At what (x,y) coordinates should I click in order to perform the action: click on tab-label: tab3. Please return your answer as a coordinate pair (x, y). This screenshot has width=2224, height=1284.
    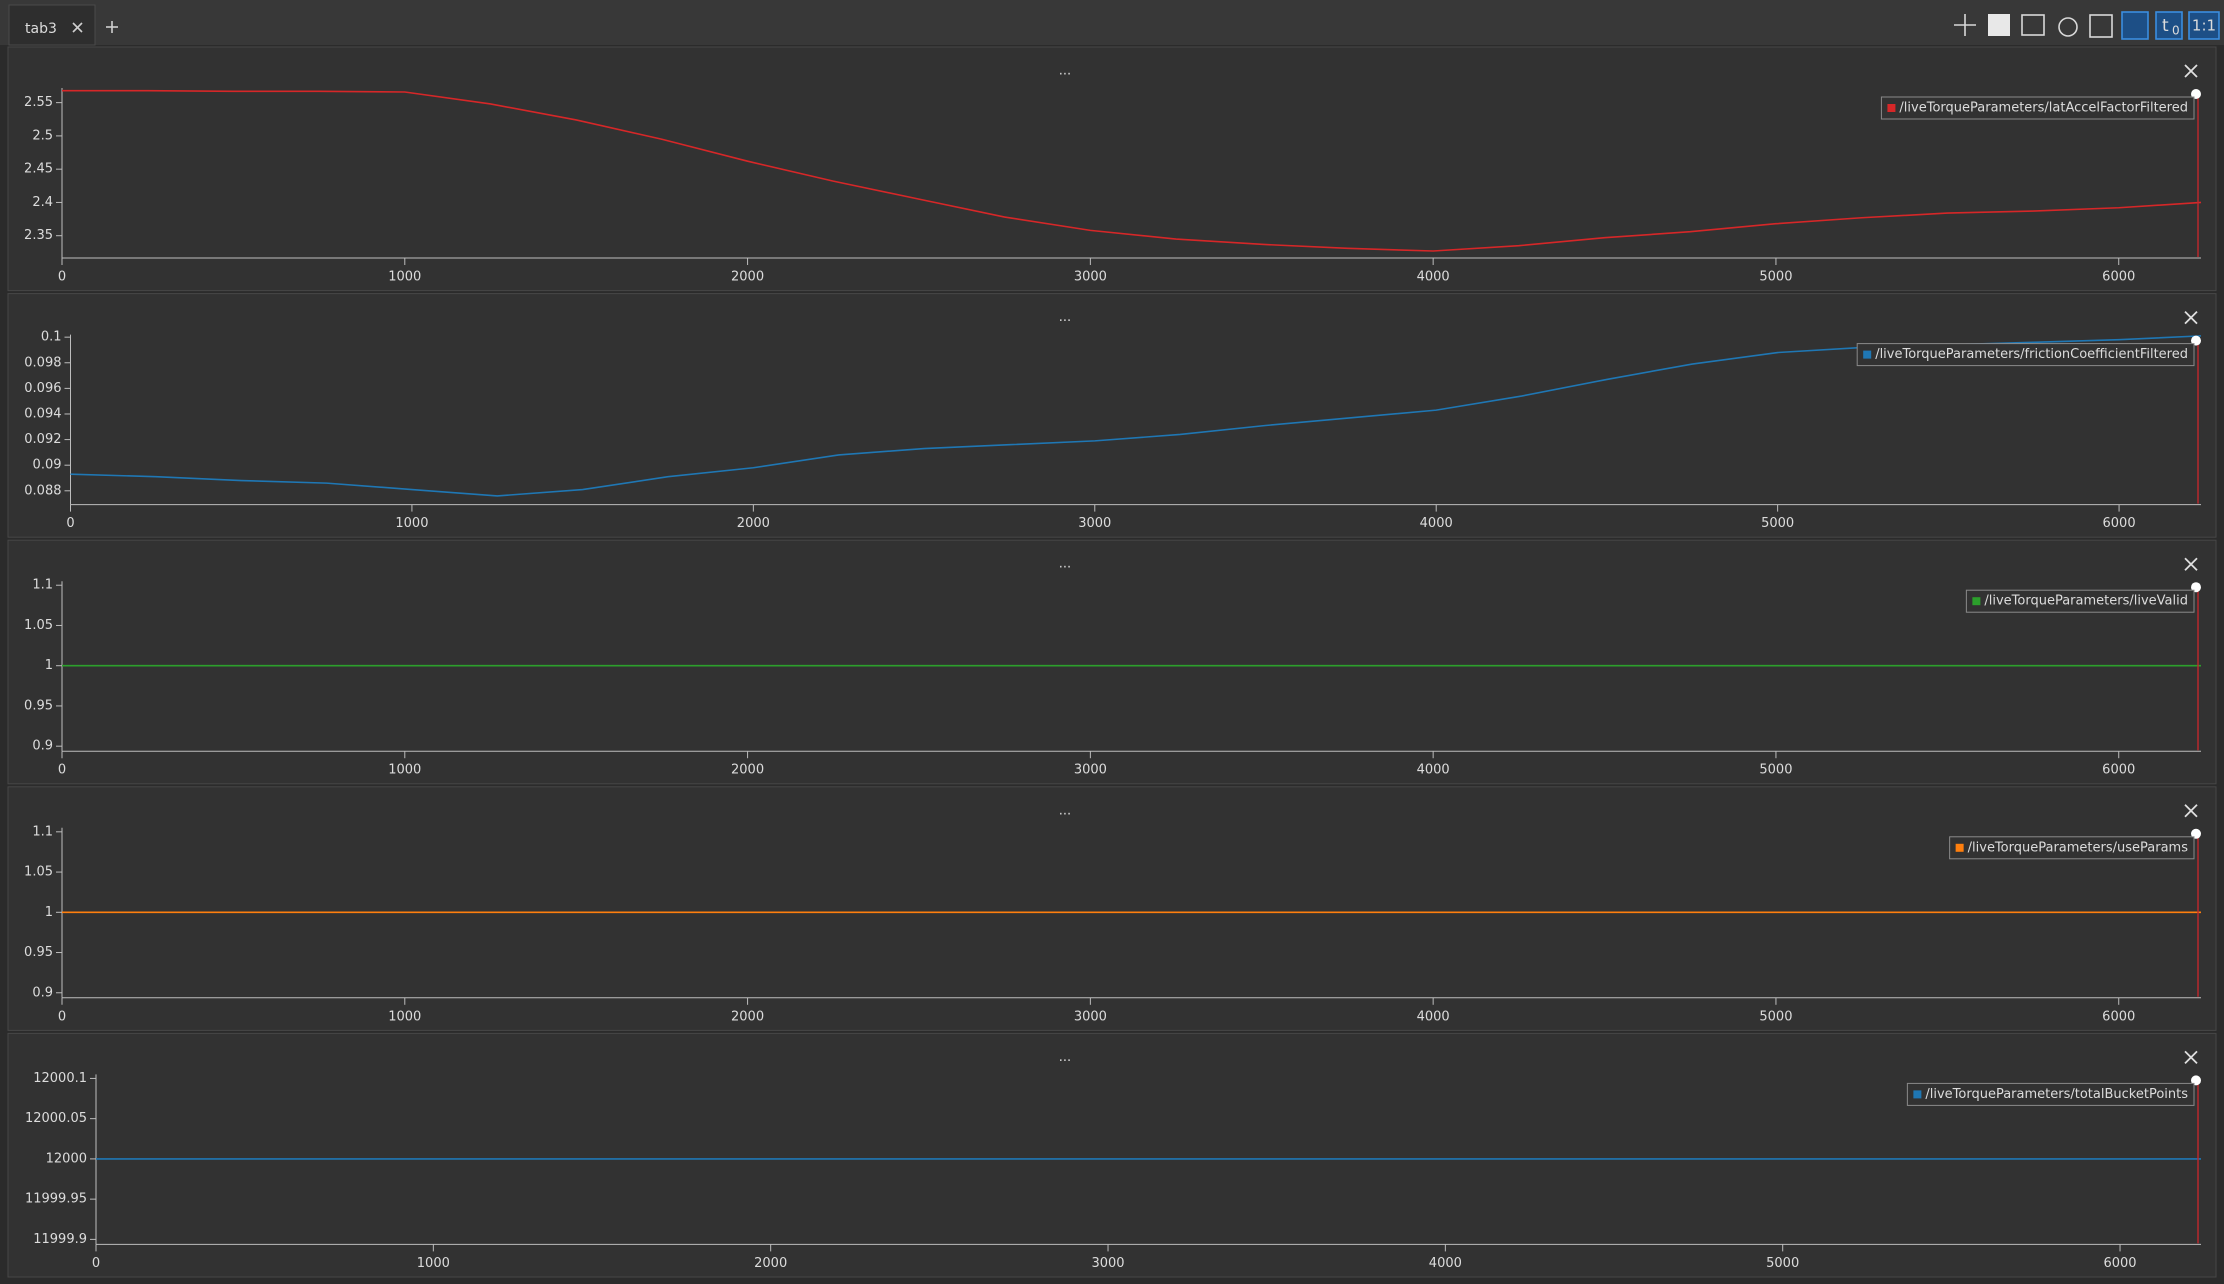
    Looking at the image, I should click on (41, 29).